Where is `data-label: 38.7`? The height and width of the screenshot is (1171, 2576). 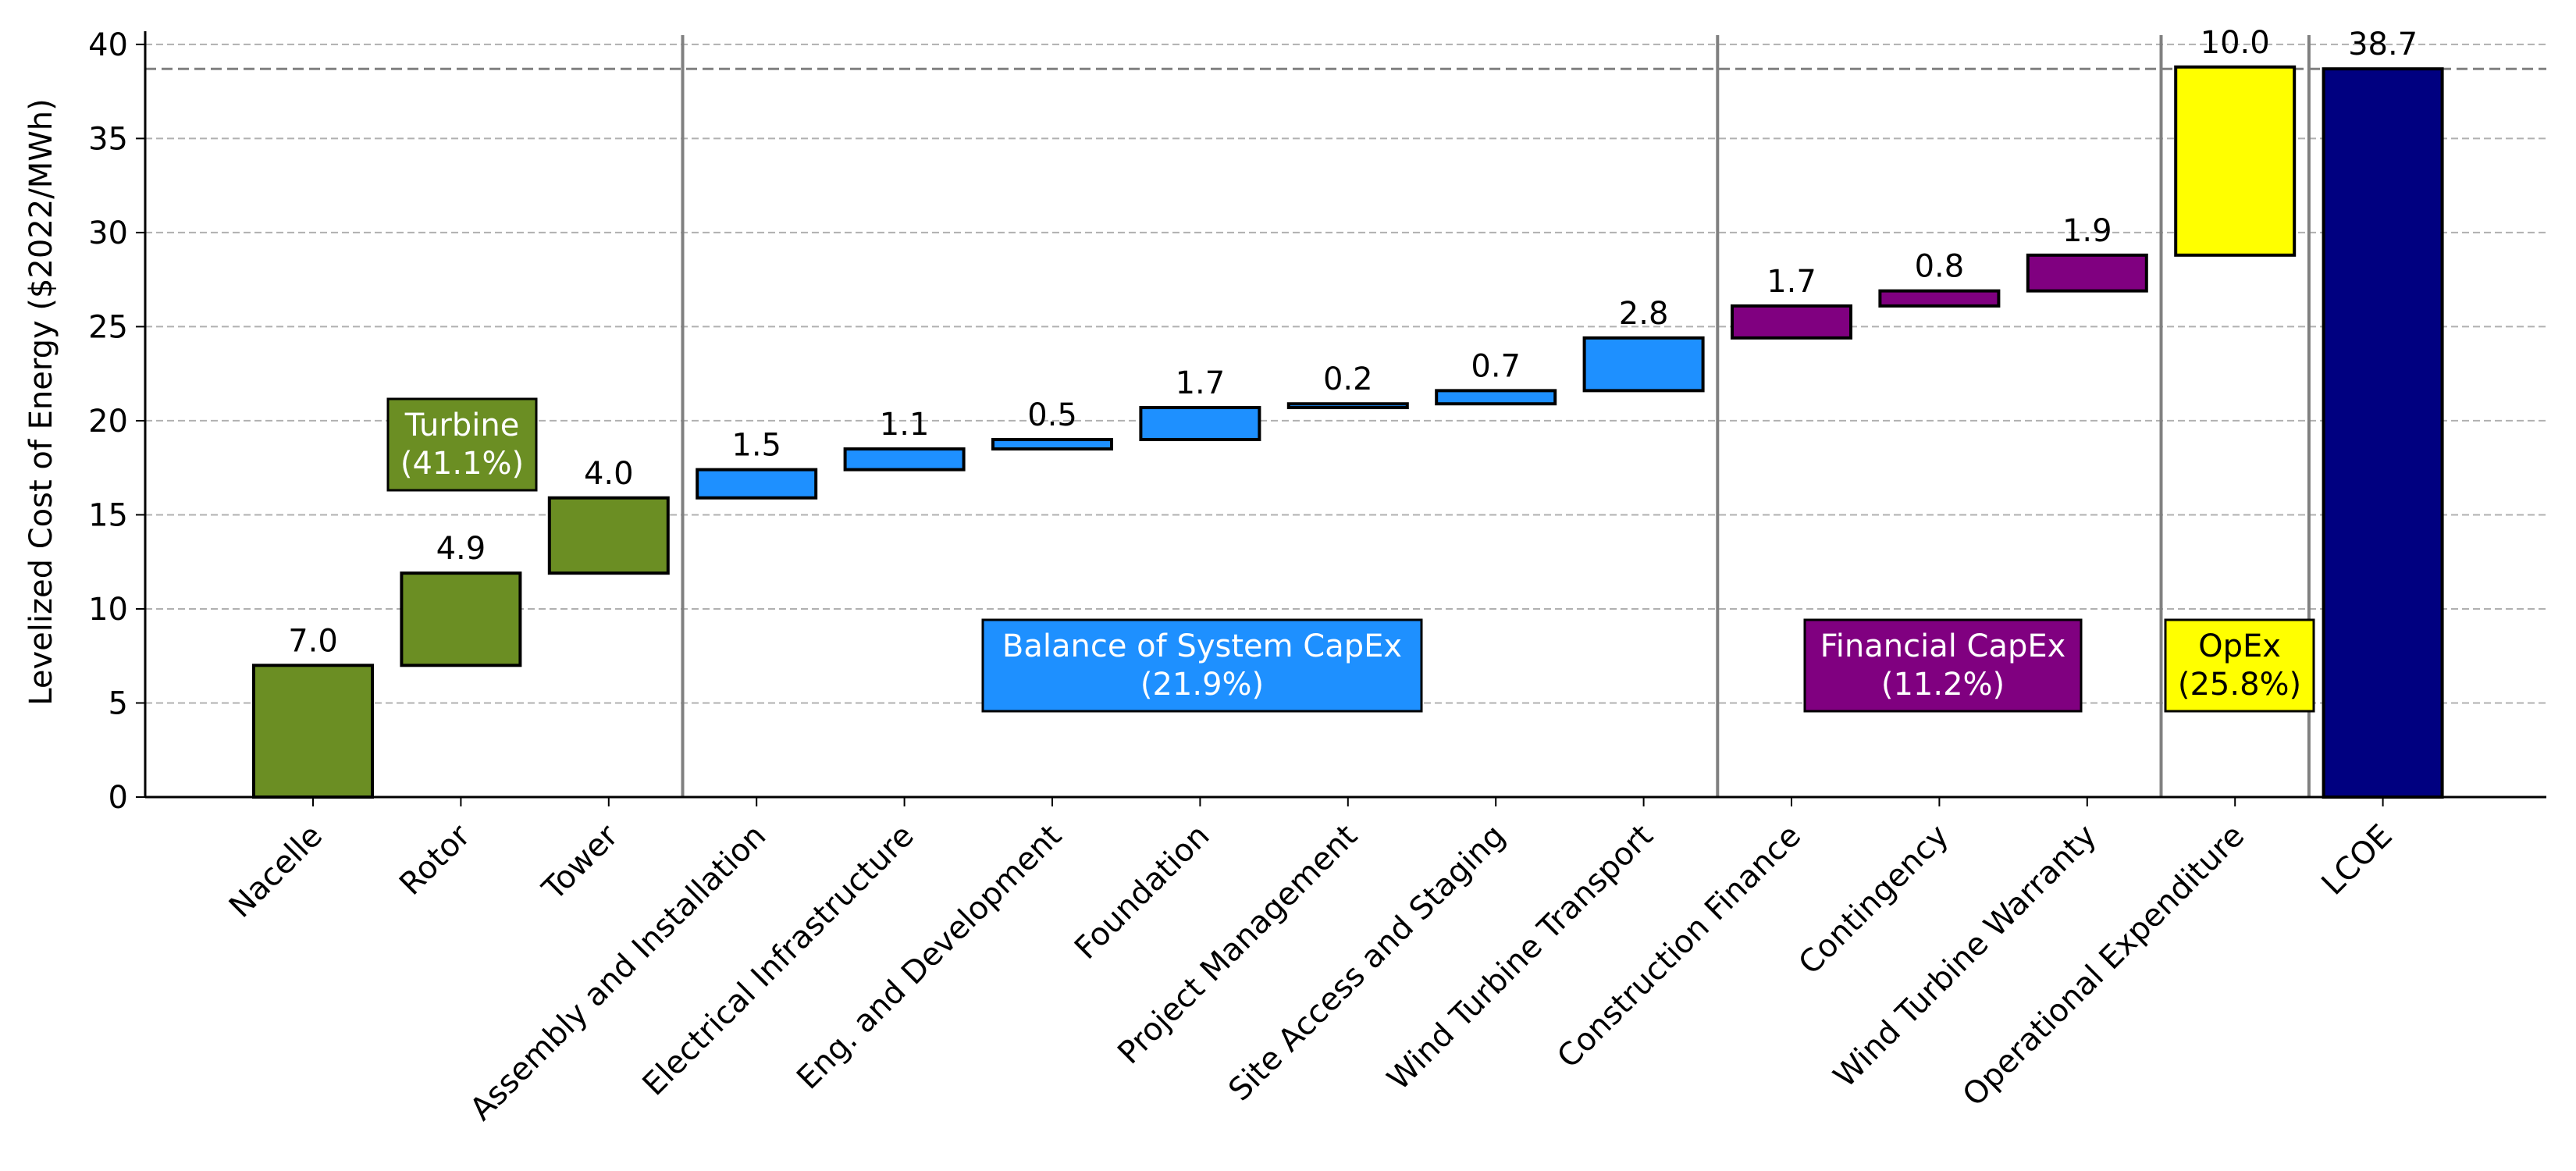
data-label: 38.7 is located at coordinates (2383, 44).